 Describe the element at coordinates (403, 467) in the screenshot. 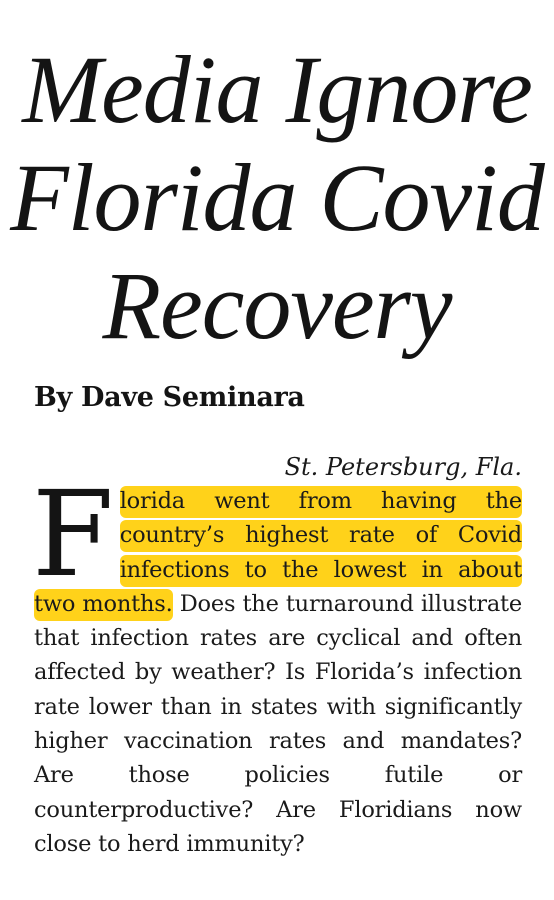

I see `dateline: St. Petersburg, Fla.` at that location.